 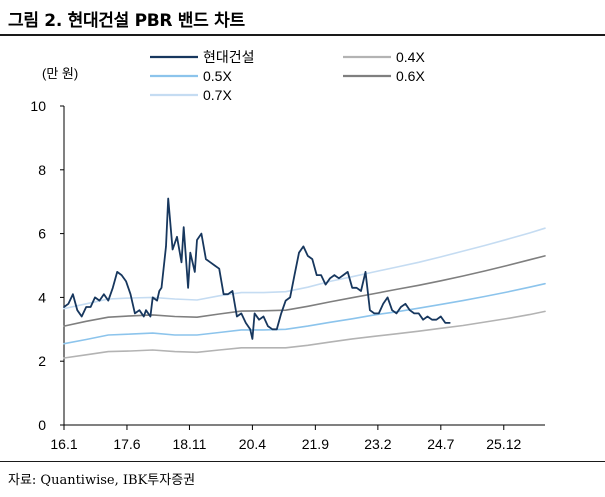 What do you see at coordinates (377, 444) in the screenshot?
I see `x-tick-label: 23.2` at bounding box center [377, 444].